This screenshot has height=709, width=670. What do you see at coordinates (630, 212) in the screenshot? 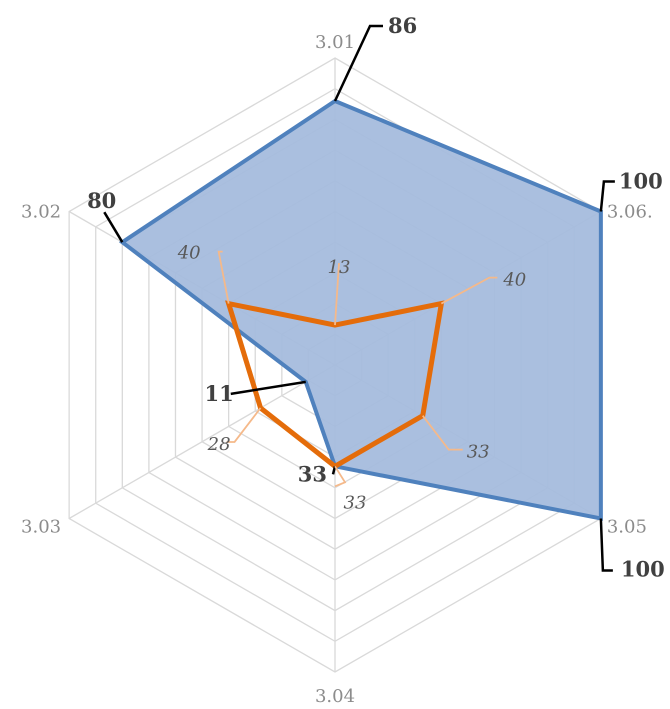
I see `category-label-1: 3.06.` at bounding box center [630, 212].